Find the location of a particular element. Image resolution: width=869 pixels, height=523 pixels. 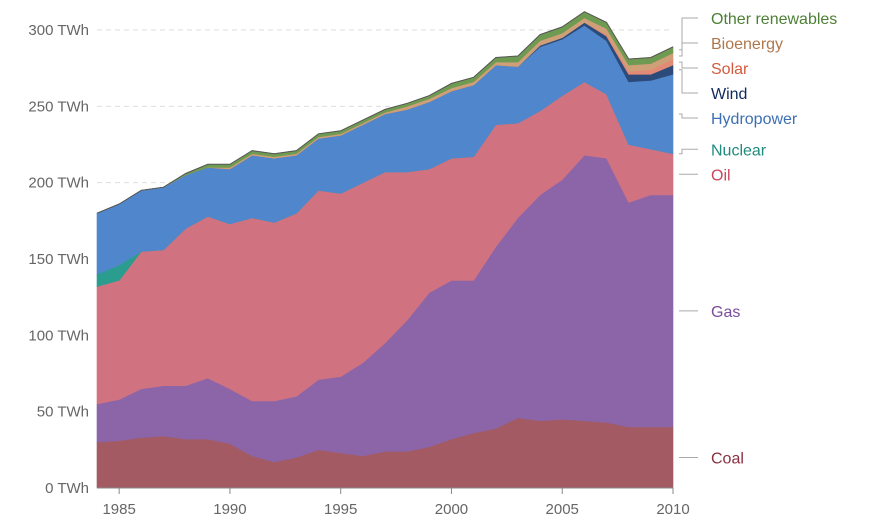

x-tick-label: 2005 is located at coordinates (562, 509).